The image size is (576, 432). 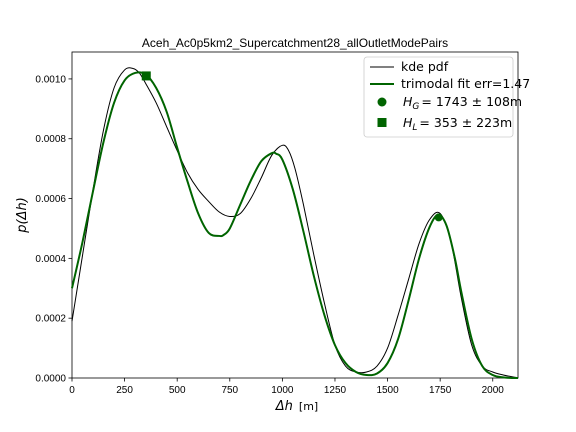 What do you see at coordinates (53, 229) in the screenshot?
I see `y-axis: 0.0000 0.0002 0.0004 0.0006 0.0008 0.0010` at bounding box center [53, 229].